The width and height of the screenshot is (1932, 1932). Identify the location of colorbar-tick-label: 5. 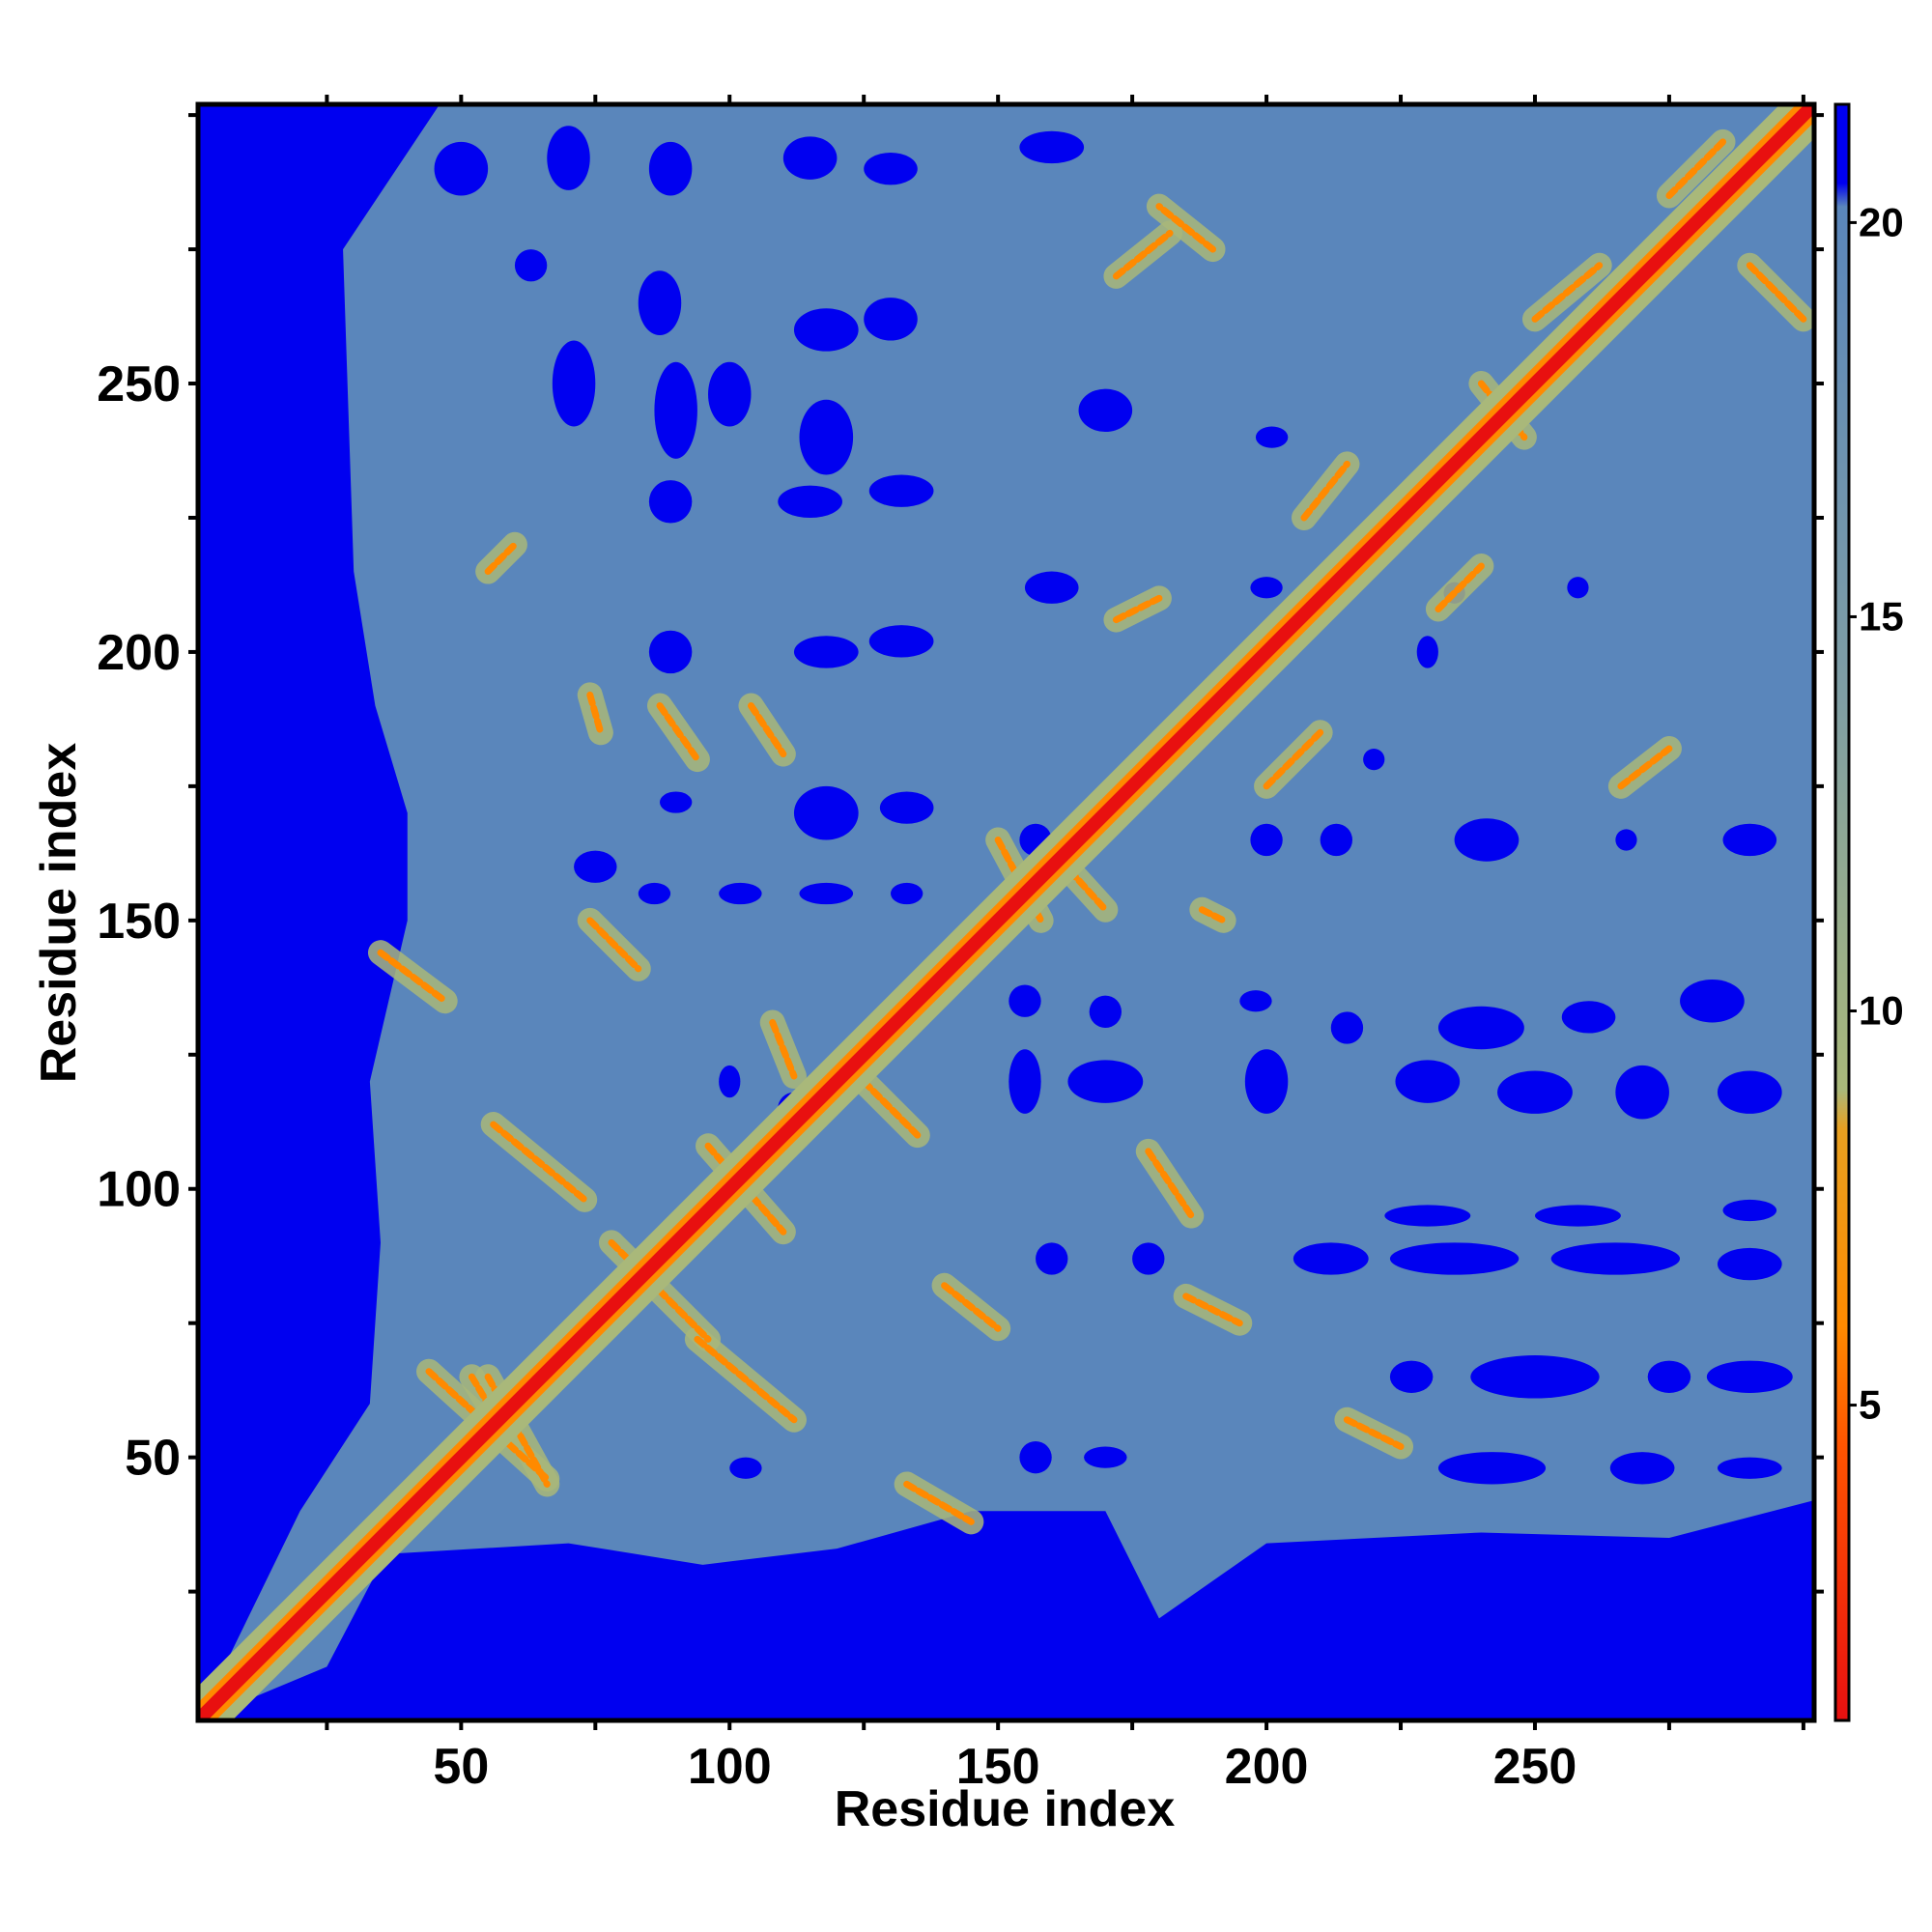
(1870, 1405).